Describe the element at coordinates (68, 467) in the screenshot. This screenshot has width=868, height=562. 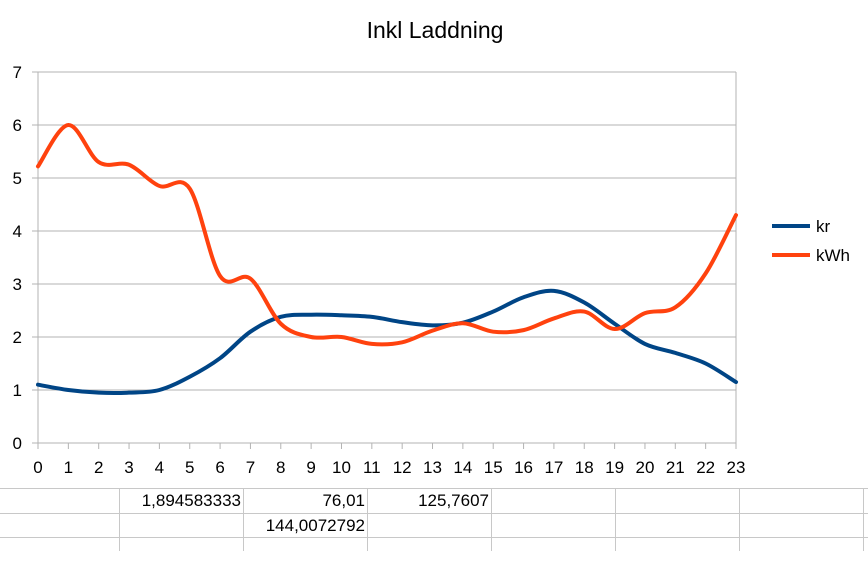
I see `x-tick-label: 1` at that location.